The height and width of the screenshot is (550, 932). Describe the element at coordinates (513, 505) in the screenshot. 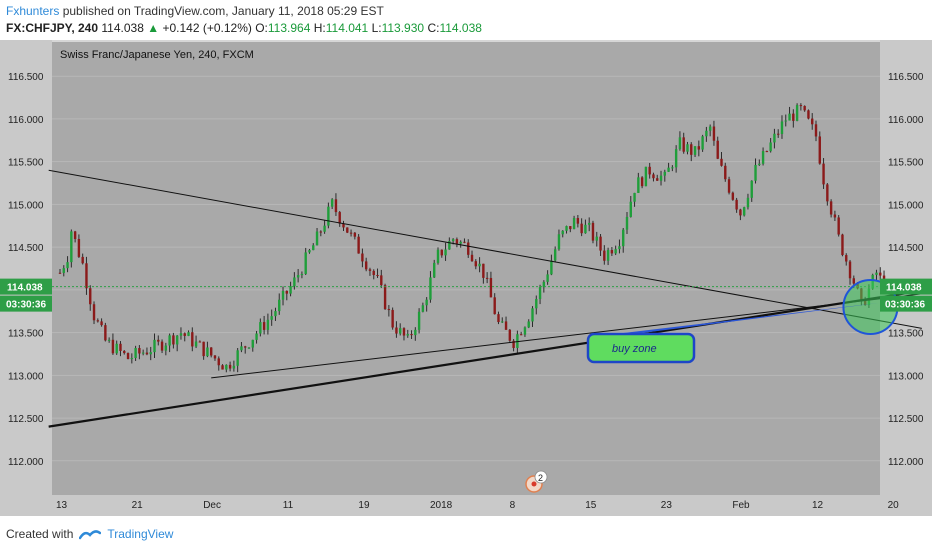

I see `x-tick-label: 8` at that location.